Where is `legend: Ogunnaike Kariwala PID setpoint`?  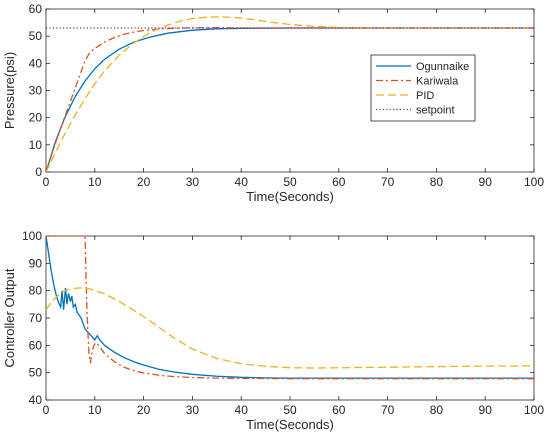
legend: Ogunnaike Kariwala PID setpoint is located at coordinates (423, 88).